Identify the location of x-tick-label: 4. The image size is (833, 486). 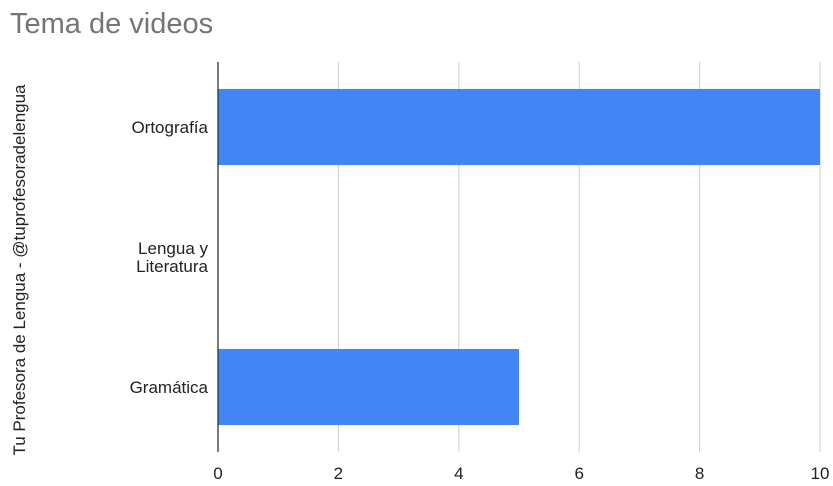
(458, 473).